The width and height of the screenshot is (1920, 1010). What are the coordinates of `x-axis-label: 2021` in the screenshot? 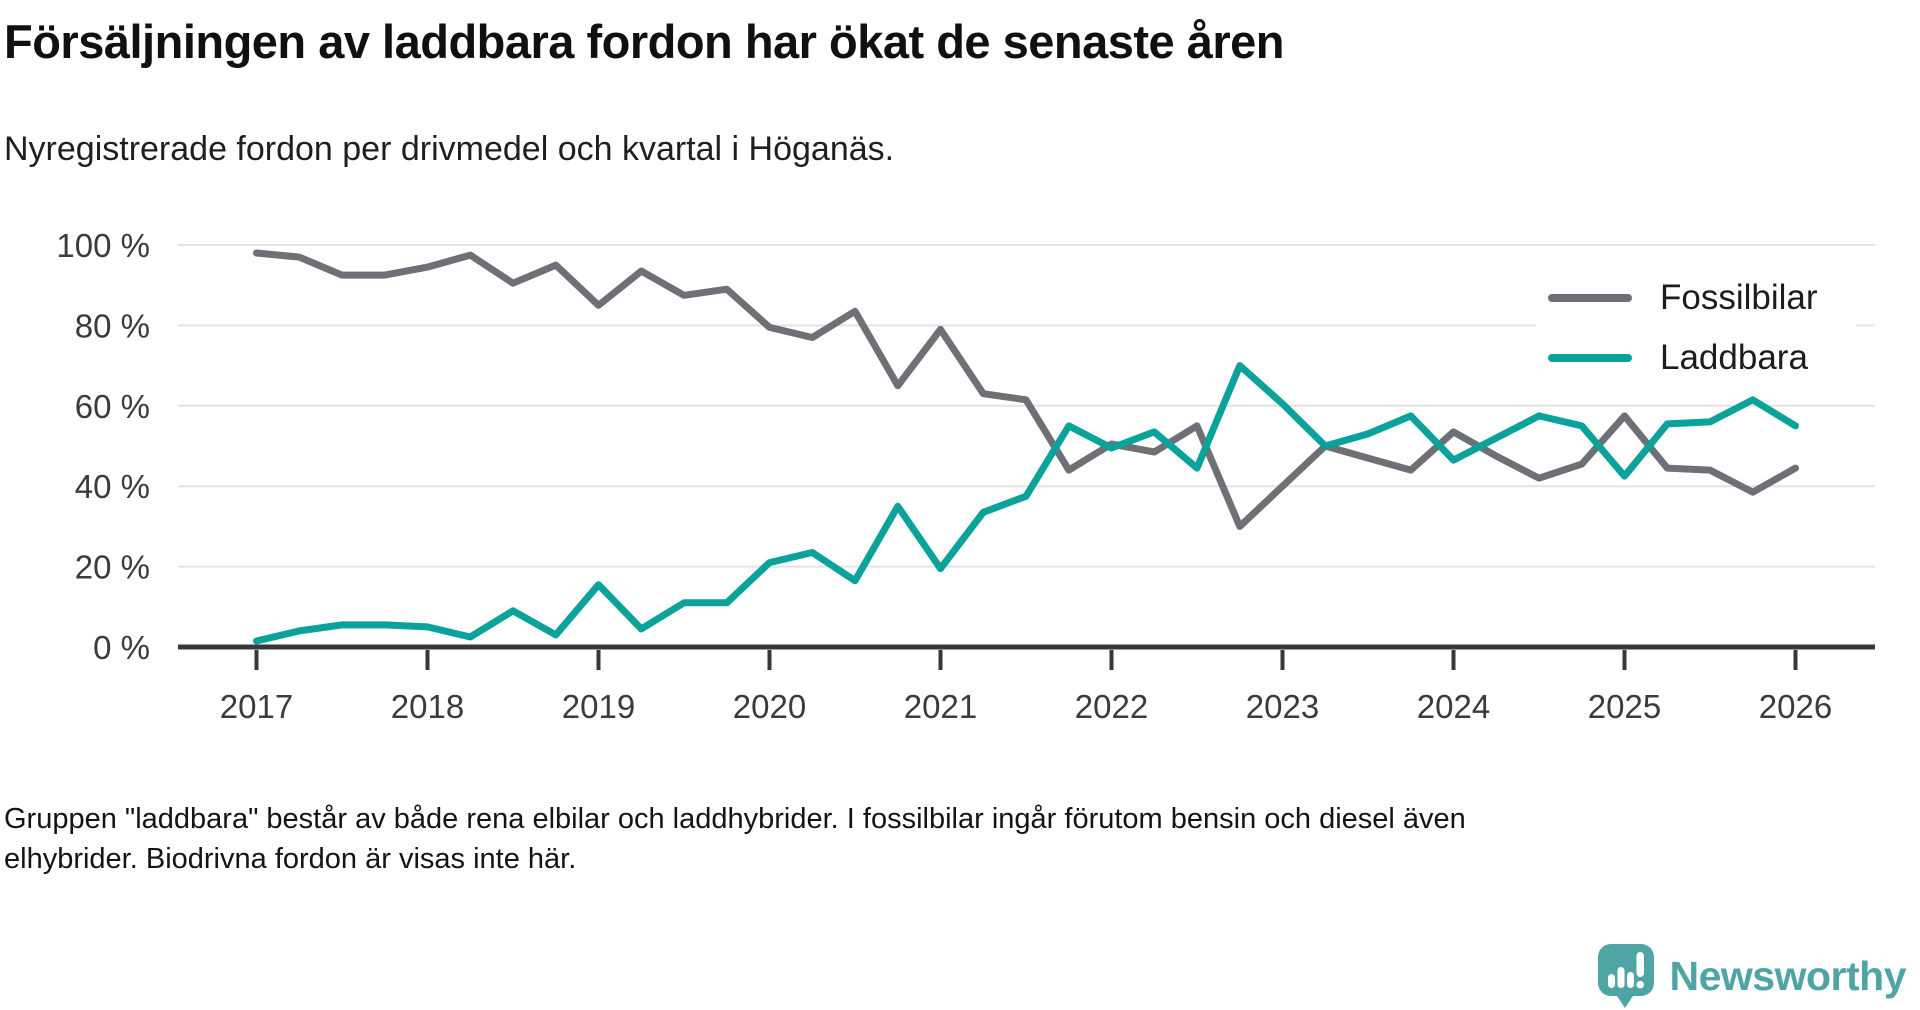 It's located at (940, 706).